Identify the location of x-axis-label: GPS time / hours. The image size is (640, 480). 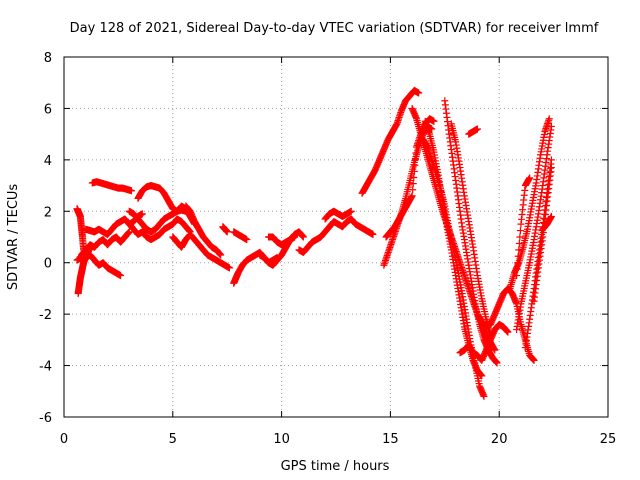
(335, 466).